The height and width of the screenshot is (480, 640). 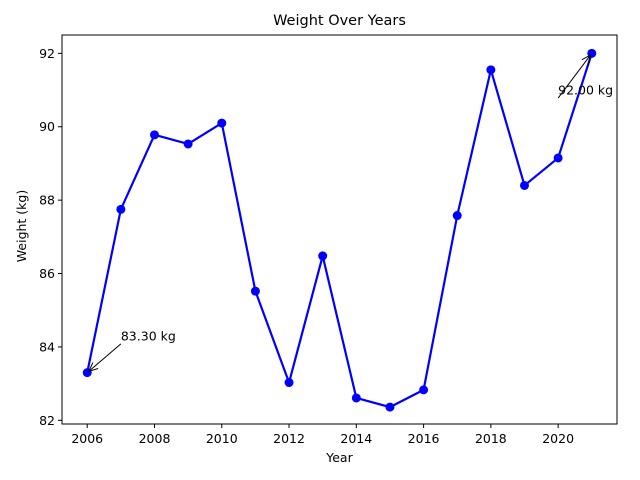 I want to click on x-tick-label: 2018, so click(x=491, y=438).